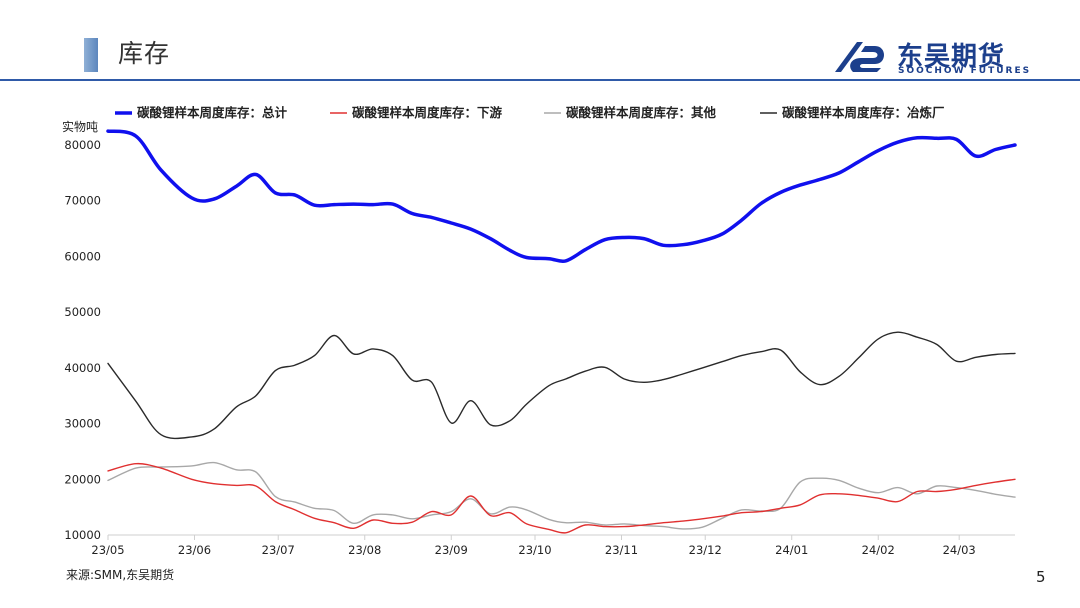 The height and width of the screenshot is (608, 1080). Describe the element at coordinates (859, 57) in the screenshot. I see `soochow-logo-icon` at that location.